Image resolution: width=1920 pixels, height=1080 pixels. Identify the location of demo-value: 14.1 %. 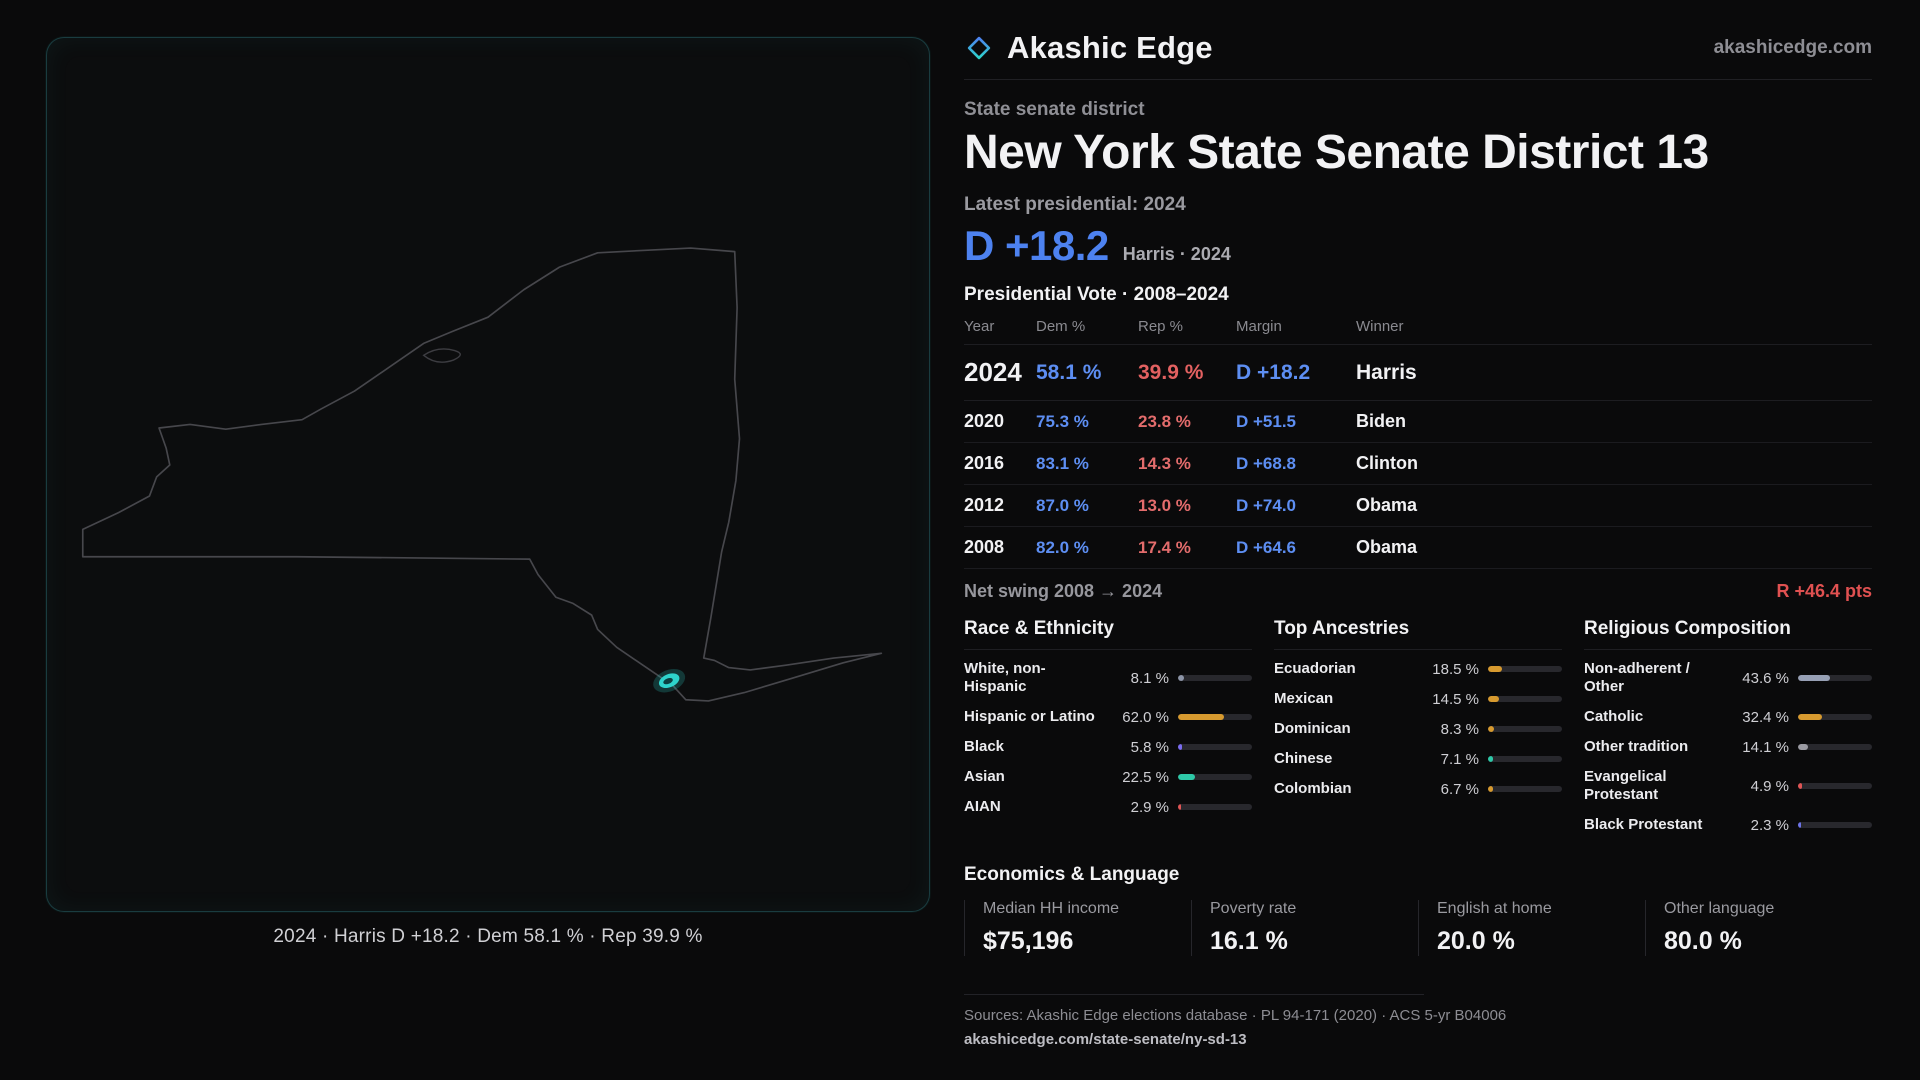
(1765, 747).